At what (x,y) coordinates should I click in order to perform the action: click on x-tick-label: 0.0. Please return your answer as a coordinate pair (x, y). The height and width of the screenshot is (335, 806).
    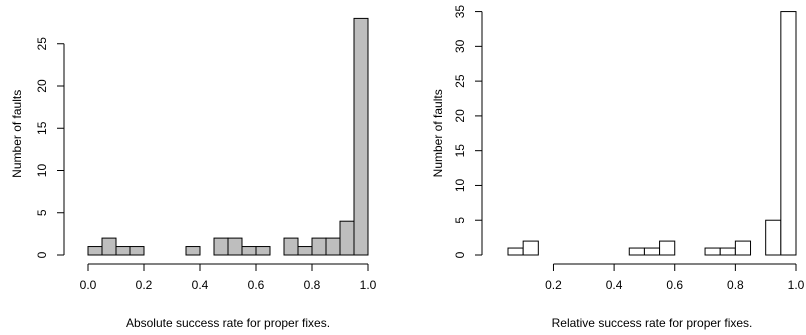
    Looking at the image, I should click on (88, 285).